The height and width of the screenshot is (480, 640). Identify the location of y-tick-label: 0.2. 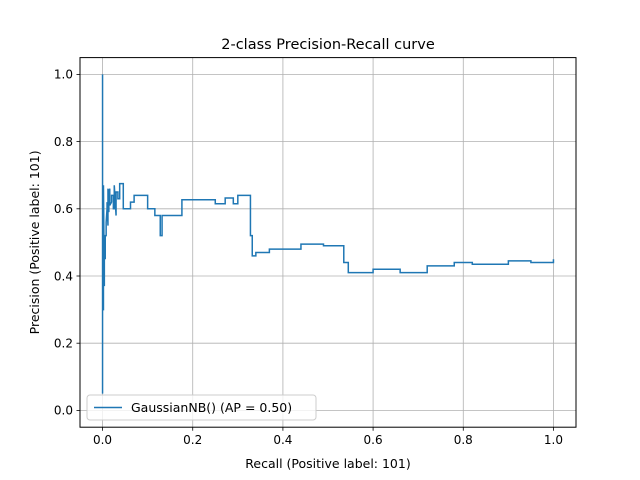
(63, 344).